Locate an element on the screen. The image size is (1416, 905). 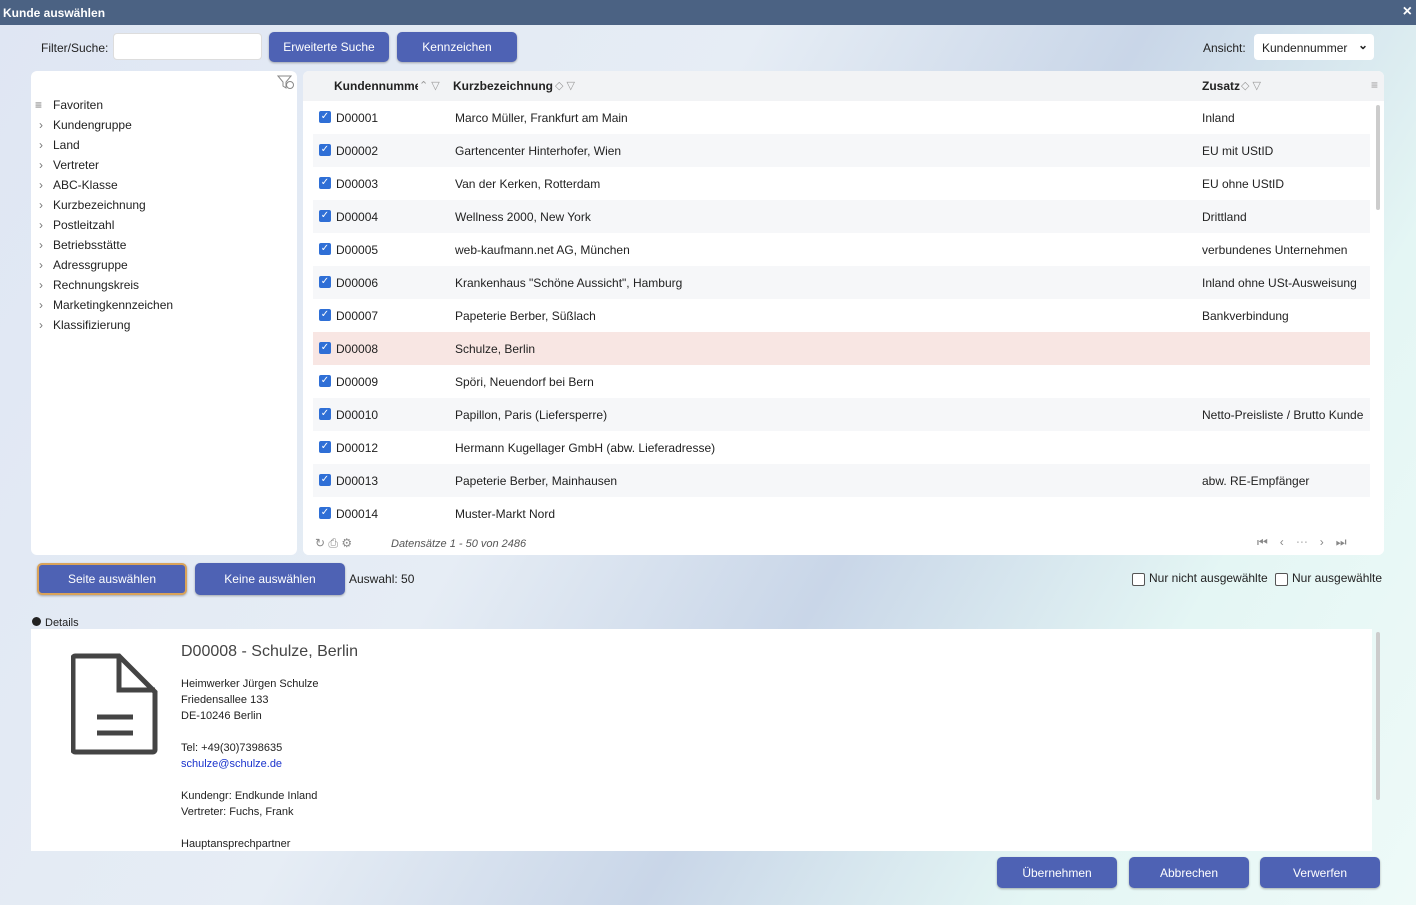
table-row: ✓ D00009 Spöri, Neuendorf bei Bern is located at coordinates (841, 381).